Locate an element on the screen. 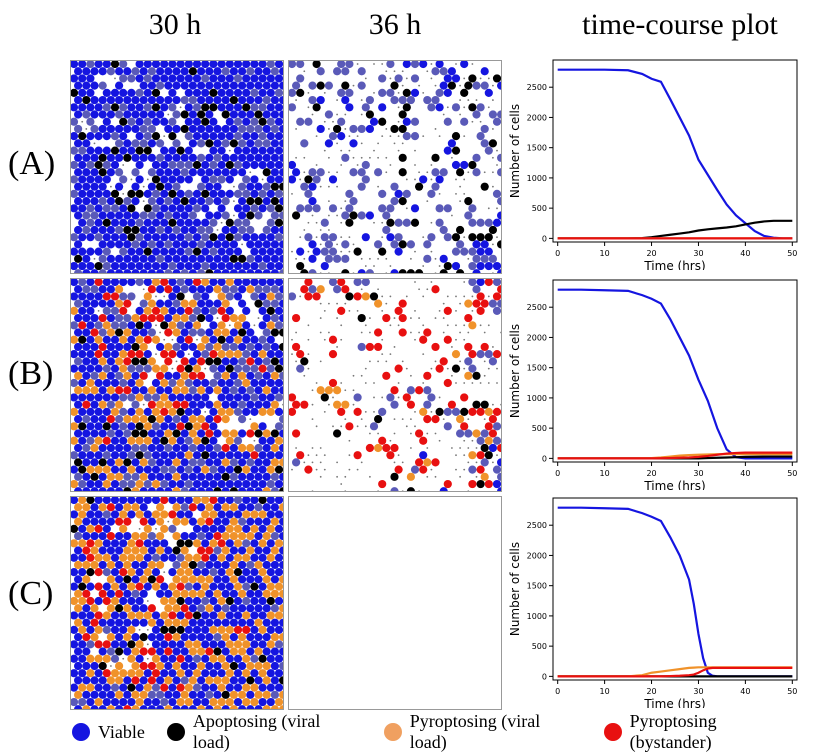 The image size is (825, 753). legend-dot-viable is located at coordinates (81, 732).